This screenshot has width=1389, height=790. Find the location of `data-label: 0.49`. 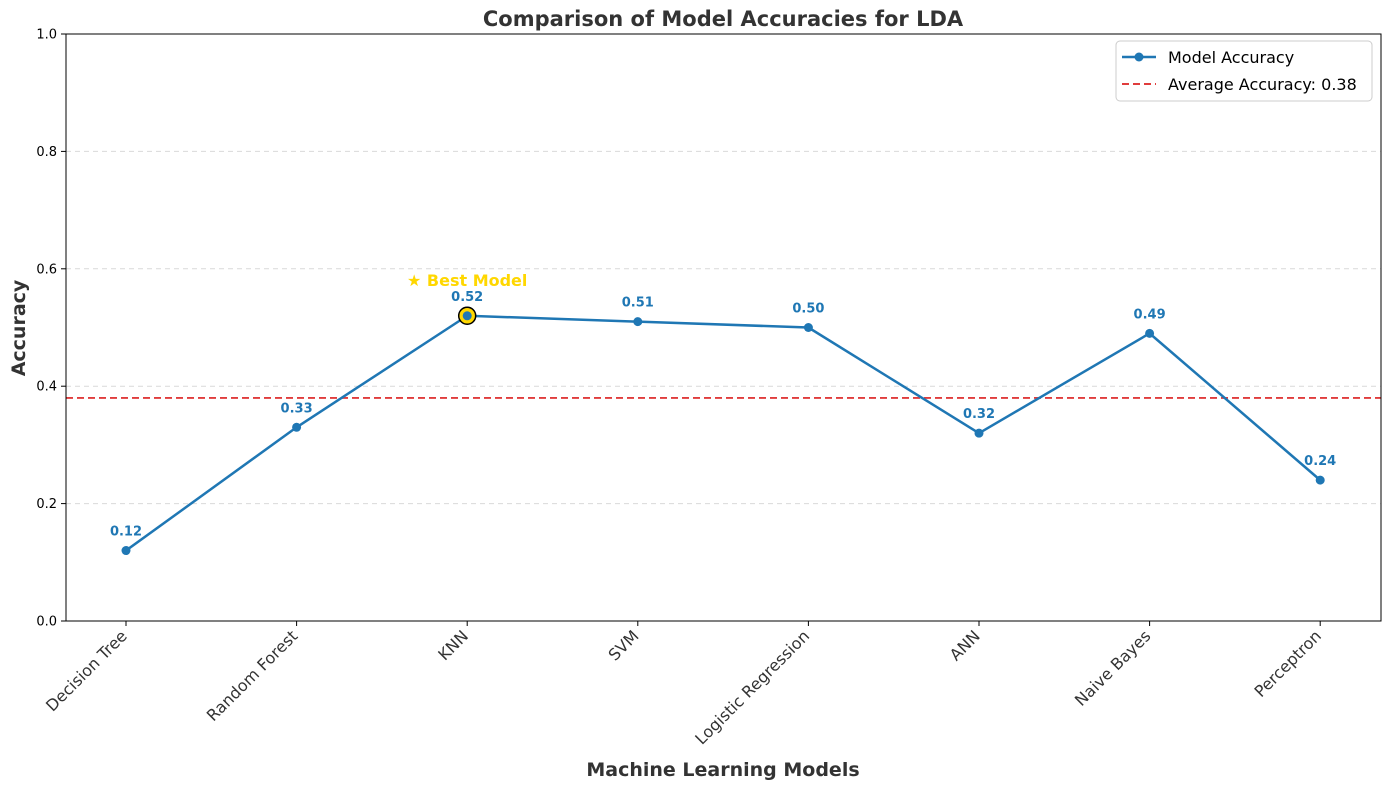

data-label: 0.49 is located at coordinates (1150, 314).